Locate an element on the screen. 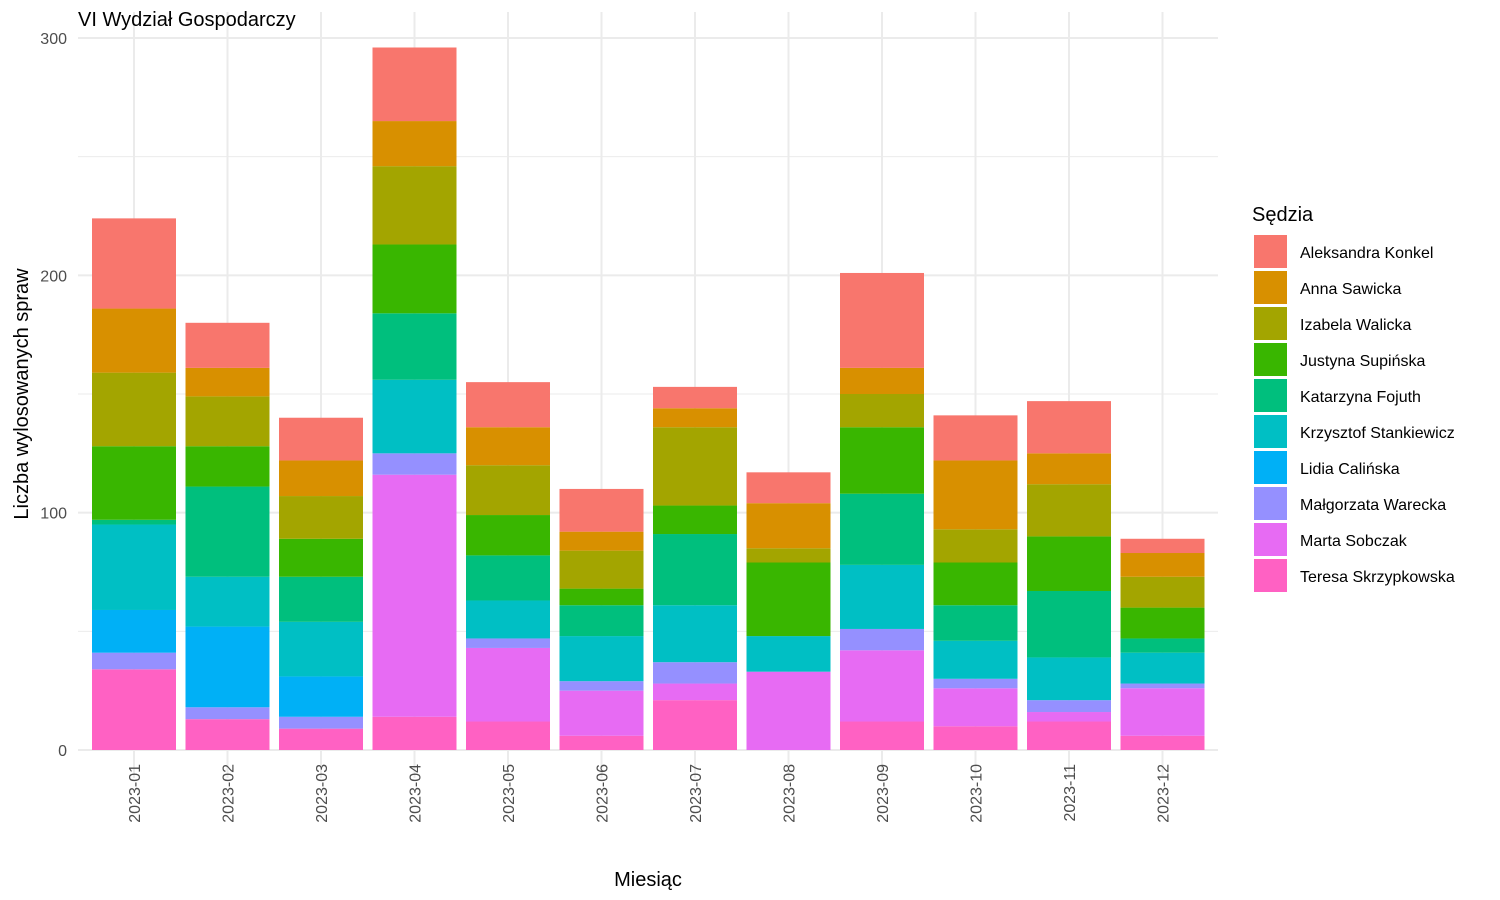 The height and width of the screenshot is (900, 1500). x-tick-label: 2023-01 is located at coordinates (135, 793).